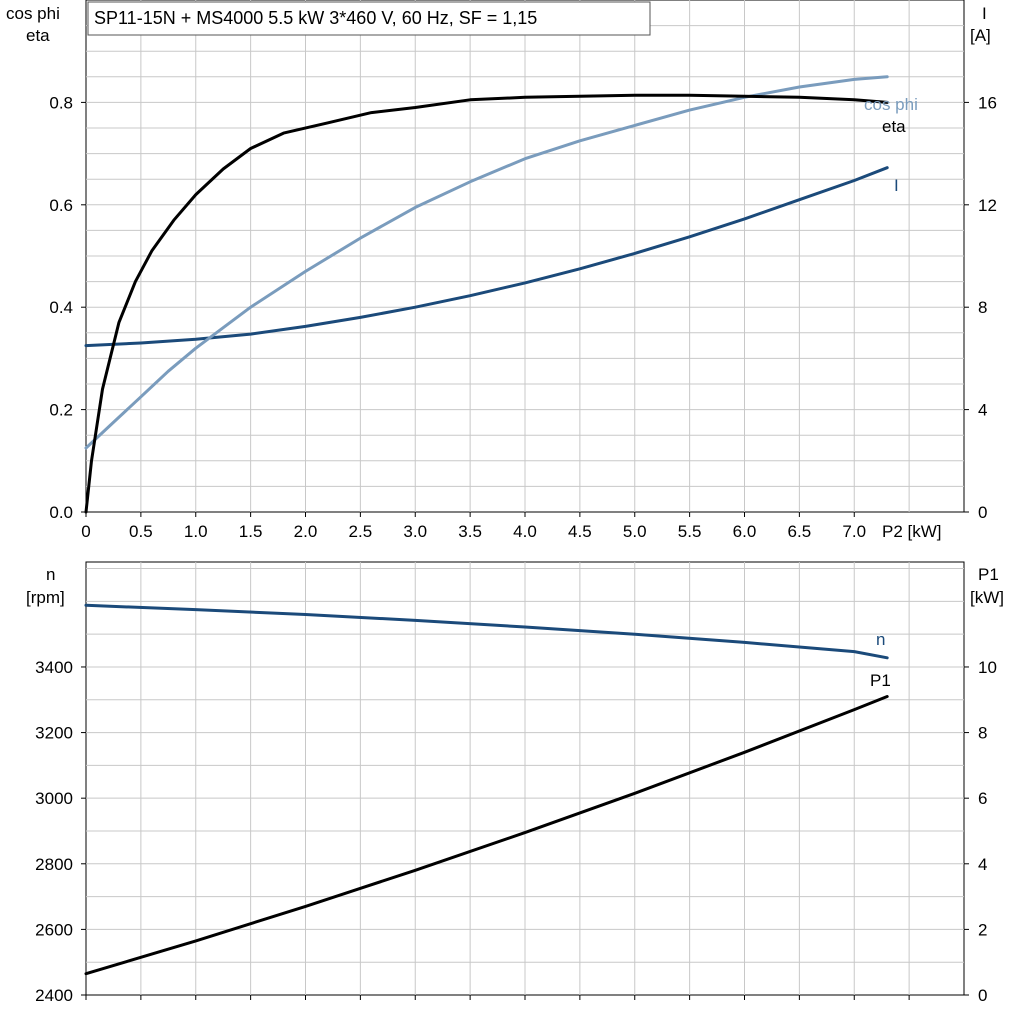  What do you see at coordinates (690, 531) in the screenshot?
I see `x-tick-label: 5.5` at bounding box center [690, 531].